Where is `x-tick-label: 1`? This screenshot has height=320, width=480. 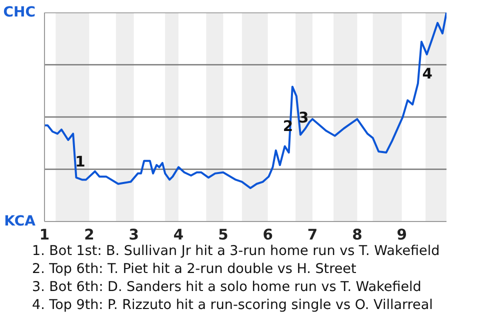
x-tick-label: 1 is located at coordinates (44, 235).